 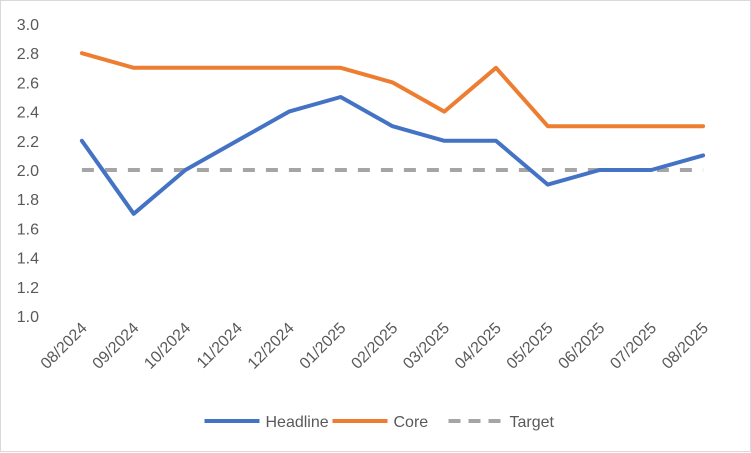 I want to click on y-tick-label: 3.0, so click(x=28, y=25).